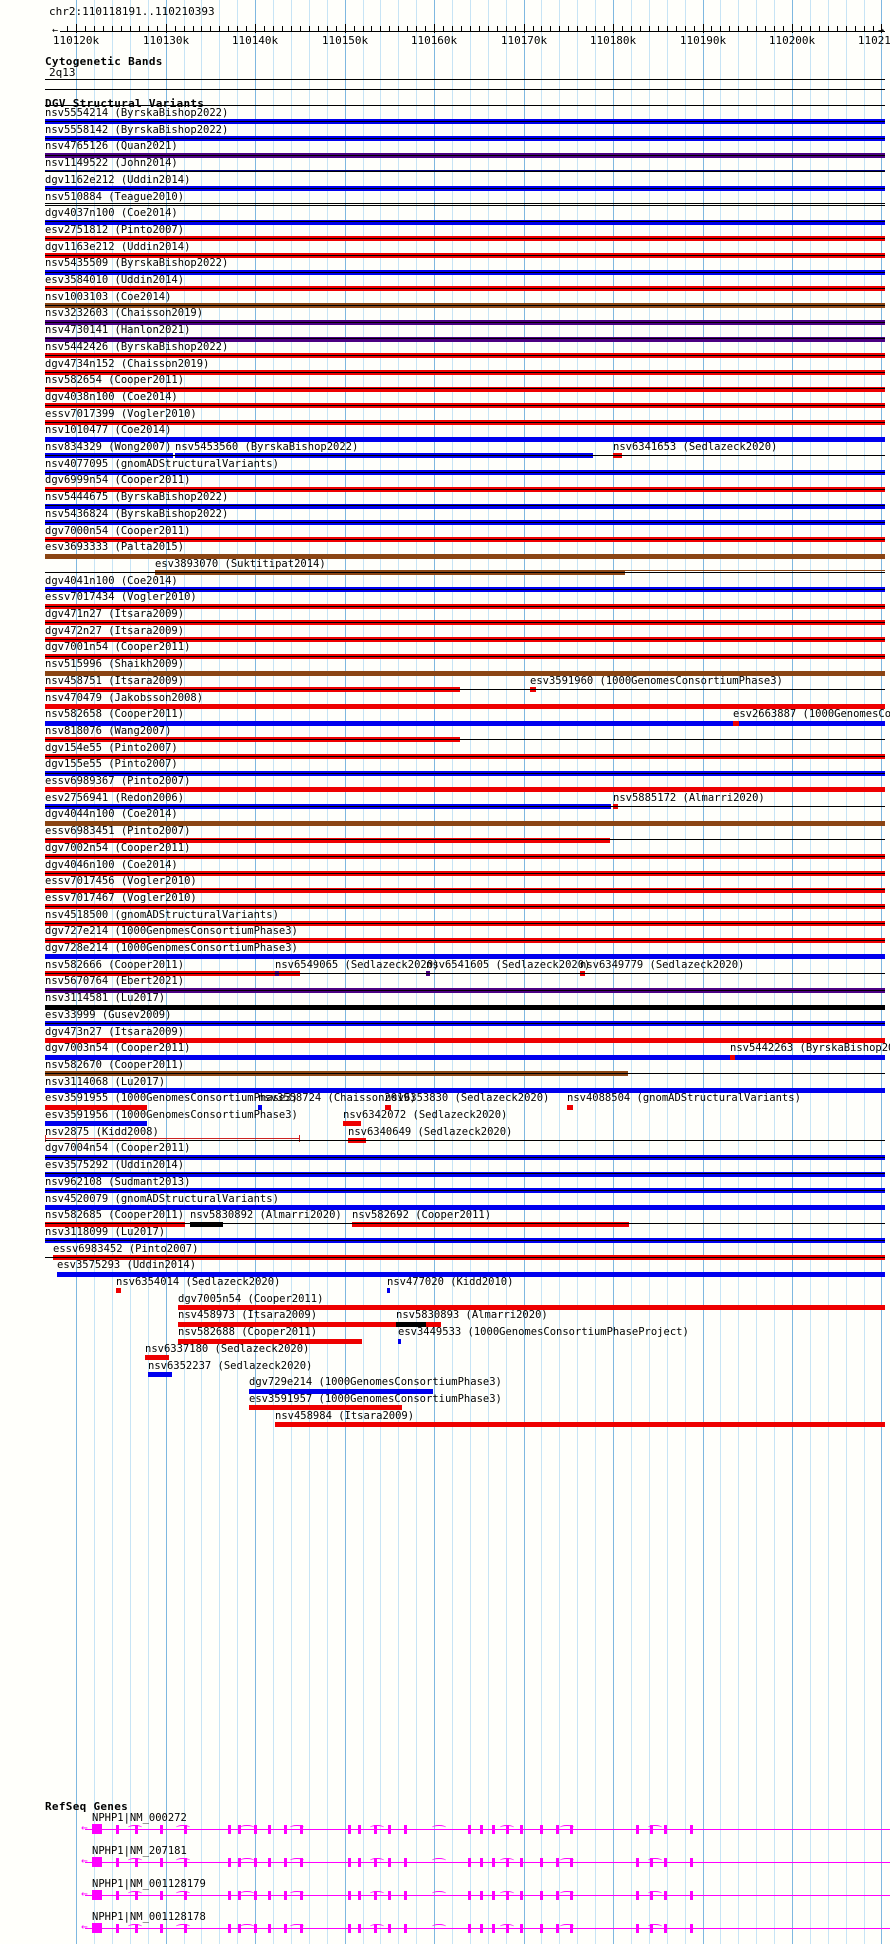 The width and height of the screenshot is (890, 1944). What do you see at coordinates (127, 363) in the screenshot?
I see `variant-label: dgv4734n152 (Chaisson2019)` at bounding box center [127, 363].